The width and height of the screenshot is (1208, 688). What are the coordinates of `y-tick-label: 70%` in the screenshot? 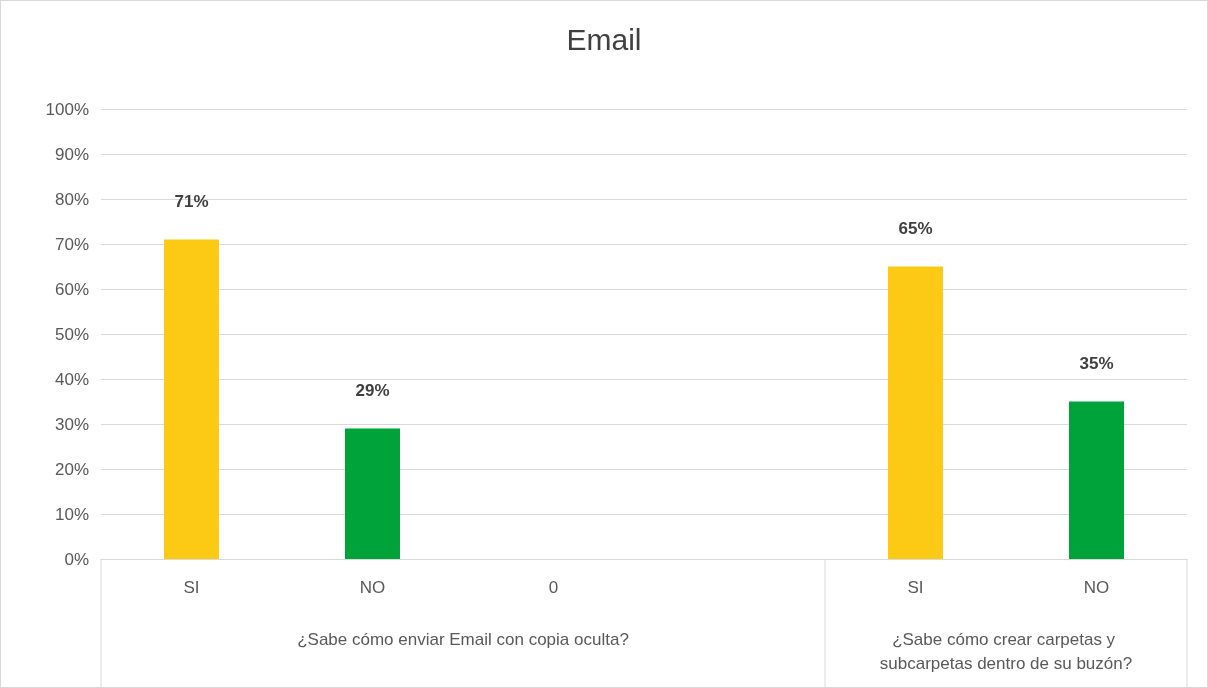 It's located at (71, 244).